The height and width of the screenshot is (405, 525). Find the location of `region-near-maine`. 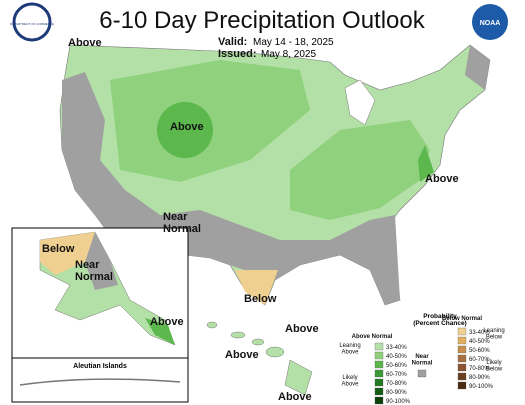

region-near-maine is located at coordinates (477, 67).